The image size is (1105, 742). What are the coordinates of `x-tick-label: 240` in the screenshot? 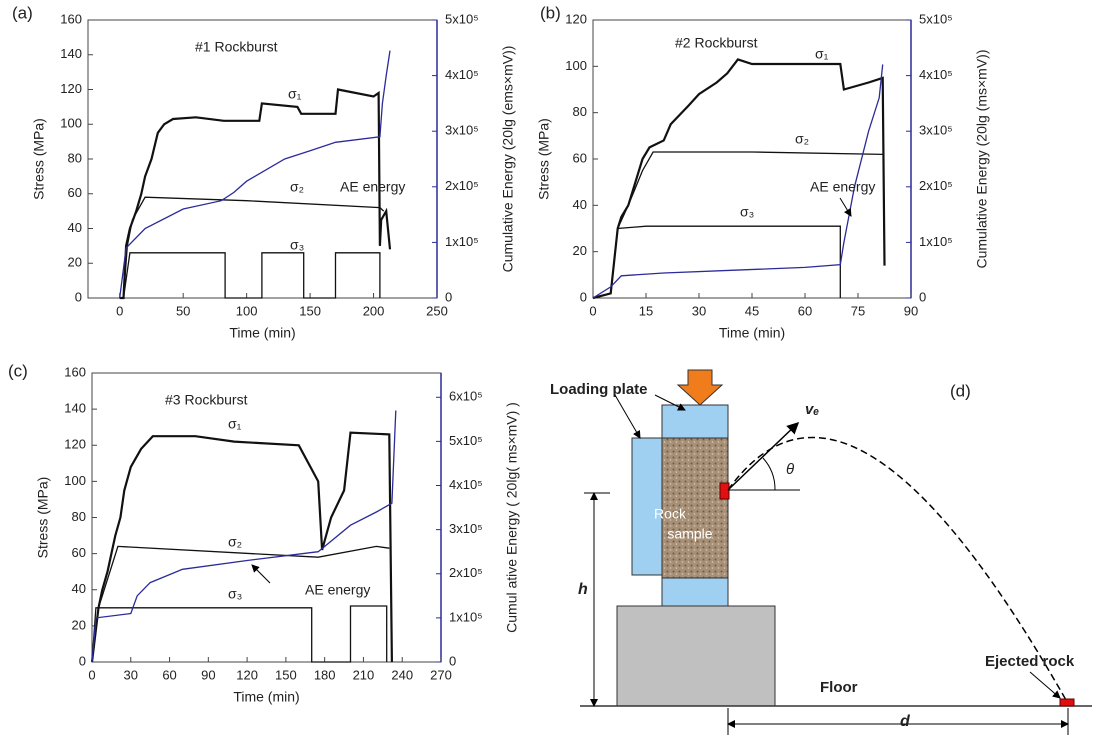 It's located at (402, 674).